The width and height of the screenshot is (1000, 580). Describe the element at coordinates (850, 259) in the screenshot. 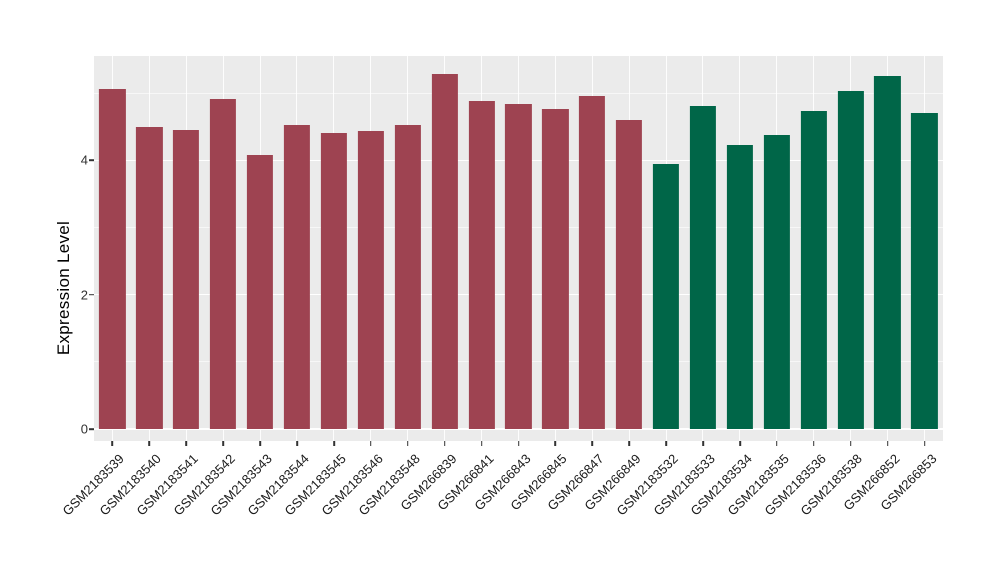

I see `bar-GSM2183538` at that location.